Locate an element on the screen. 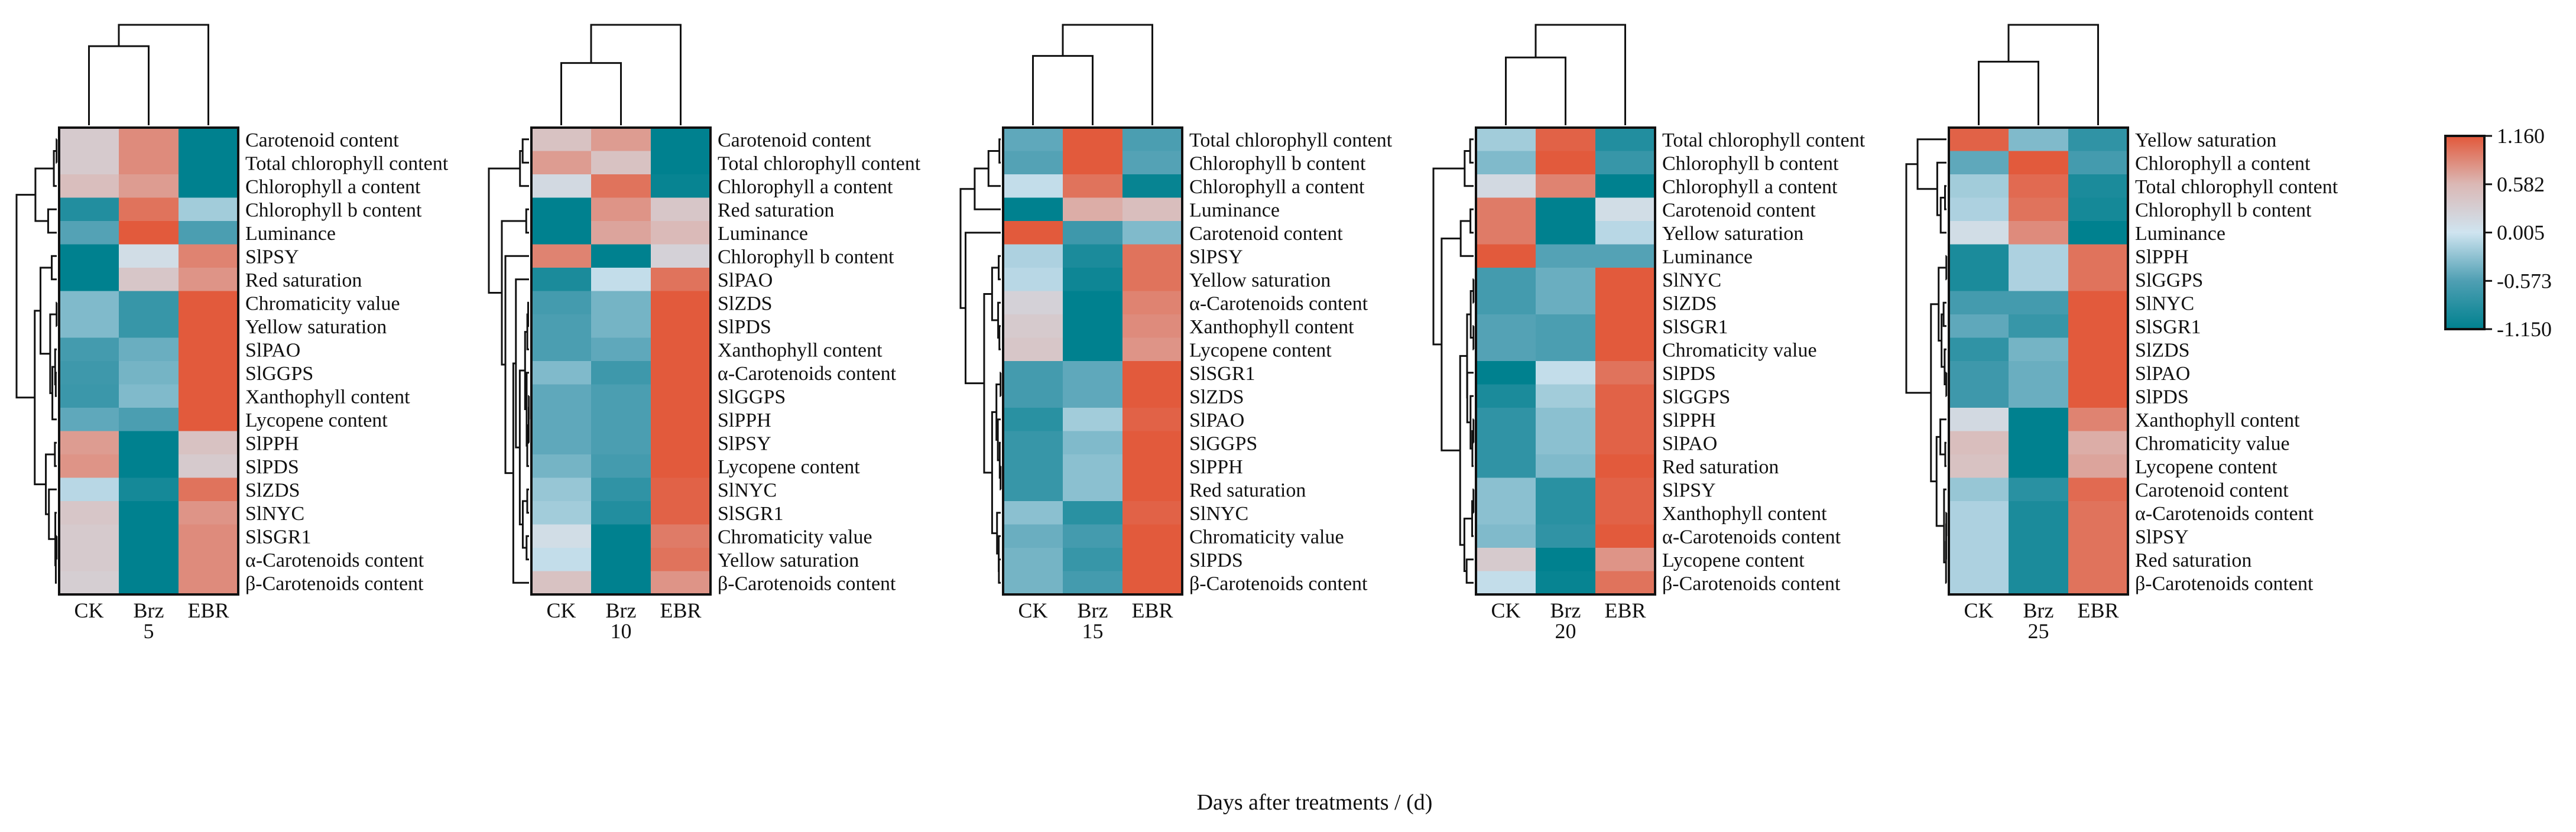 The image size is (2576, 832). x-axis-title: Days after treatments / (d) is located at coordinates (1315, 802).